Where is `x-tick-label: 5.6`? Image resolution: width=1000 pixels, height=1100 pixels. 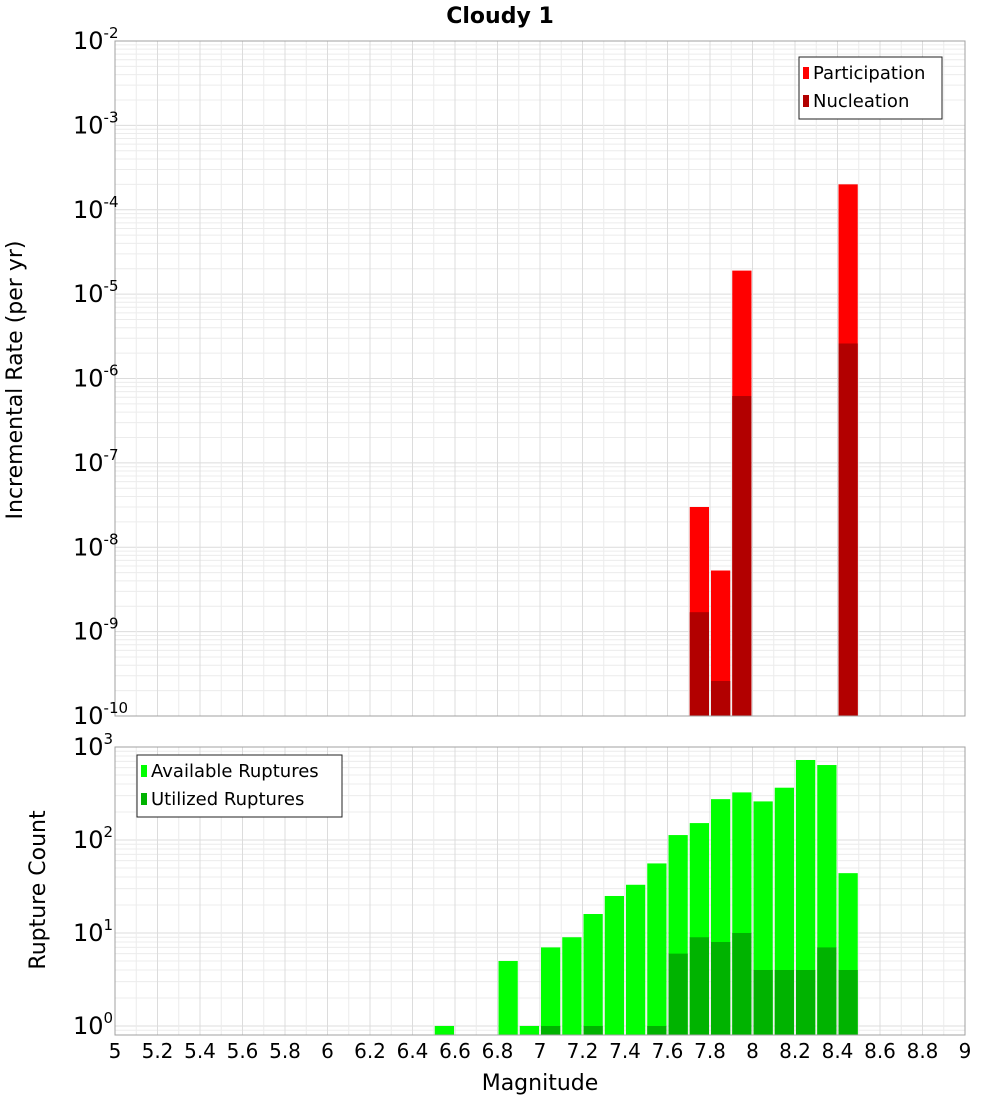
x-tick-label: 5.6 is located at coordinates (243, 1051).